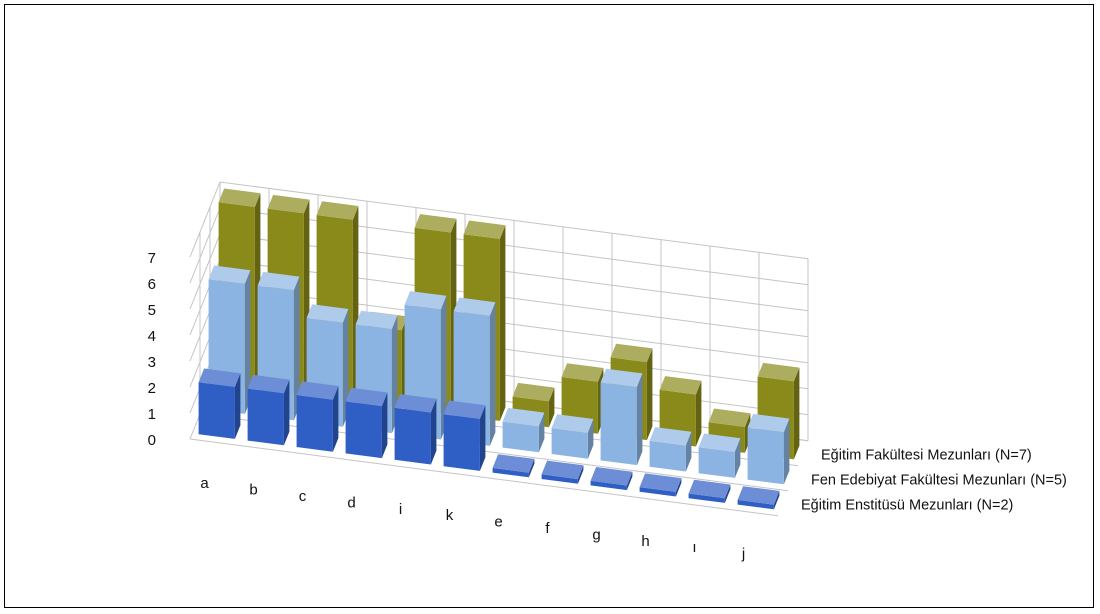  Describe the element at coordinates (743, 554) in the screenshot. I see `x-category-label: j` at that location.